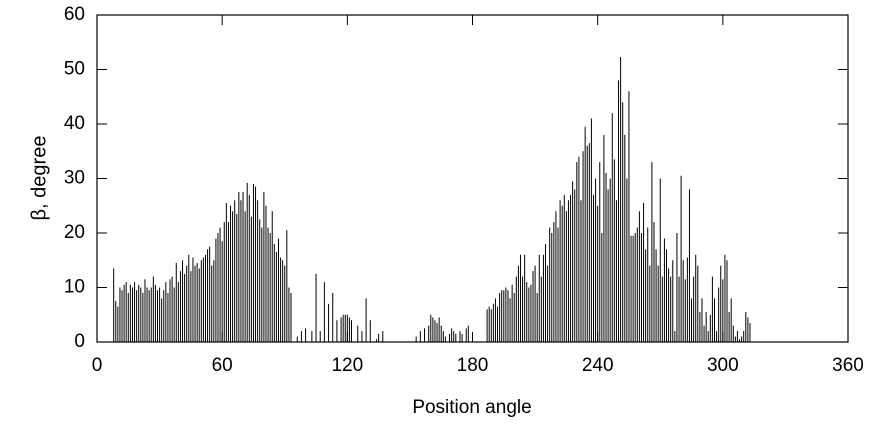 This screenshot has width=869, height=437. What do you see at coordinates (97, 365) in the screenshot?
I see `x-tick-label: 0` at bounding box center [97, 365].